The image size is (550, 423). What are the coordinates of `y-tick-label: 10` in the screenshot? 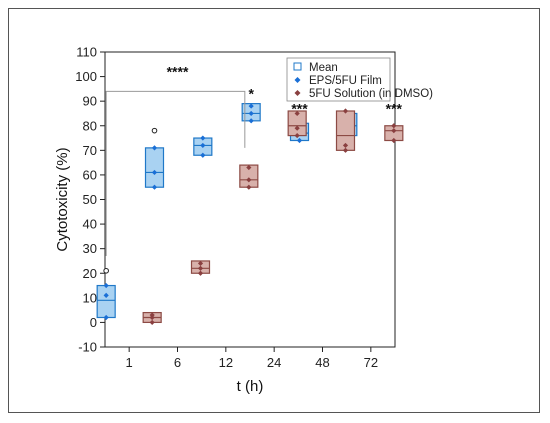 It's located at (90, 297).